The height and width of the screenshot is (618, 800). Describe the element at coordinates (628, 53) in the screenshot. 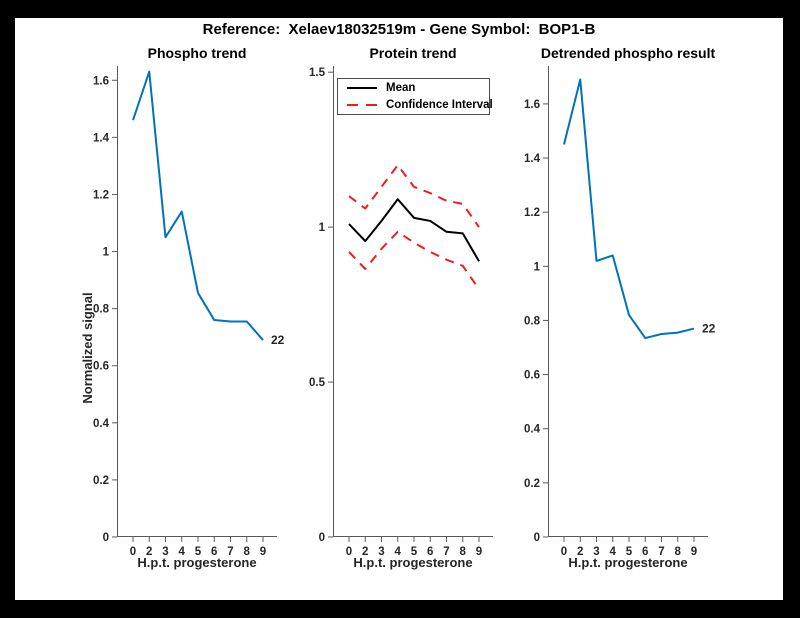

I see `plot-title-detrended: Detrended phospho result` at that location.